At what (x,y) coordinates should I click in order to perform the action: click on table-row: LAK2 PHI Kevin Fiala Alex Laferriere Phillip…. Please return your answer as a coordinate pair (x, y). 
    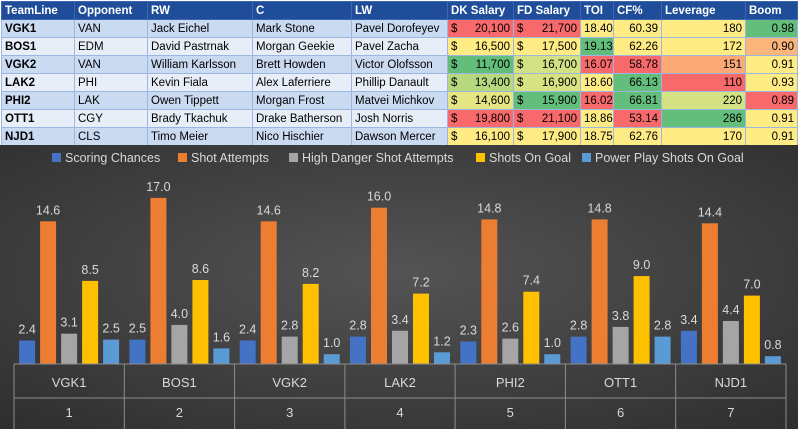
    Looking at the image, I should click on (399, 82).